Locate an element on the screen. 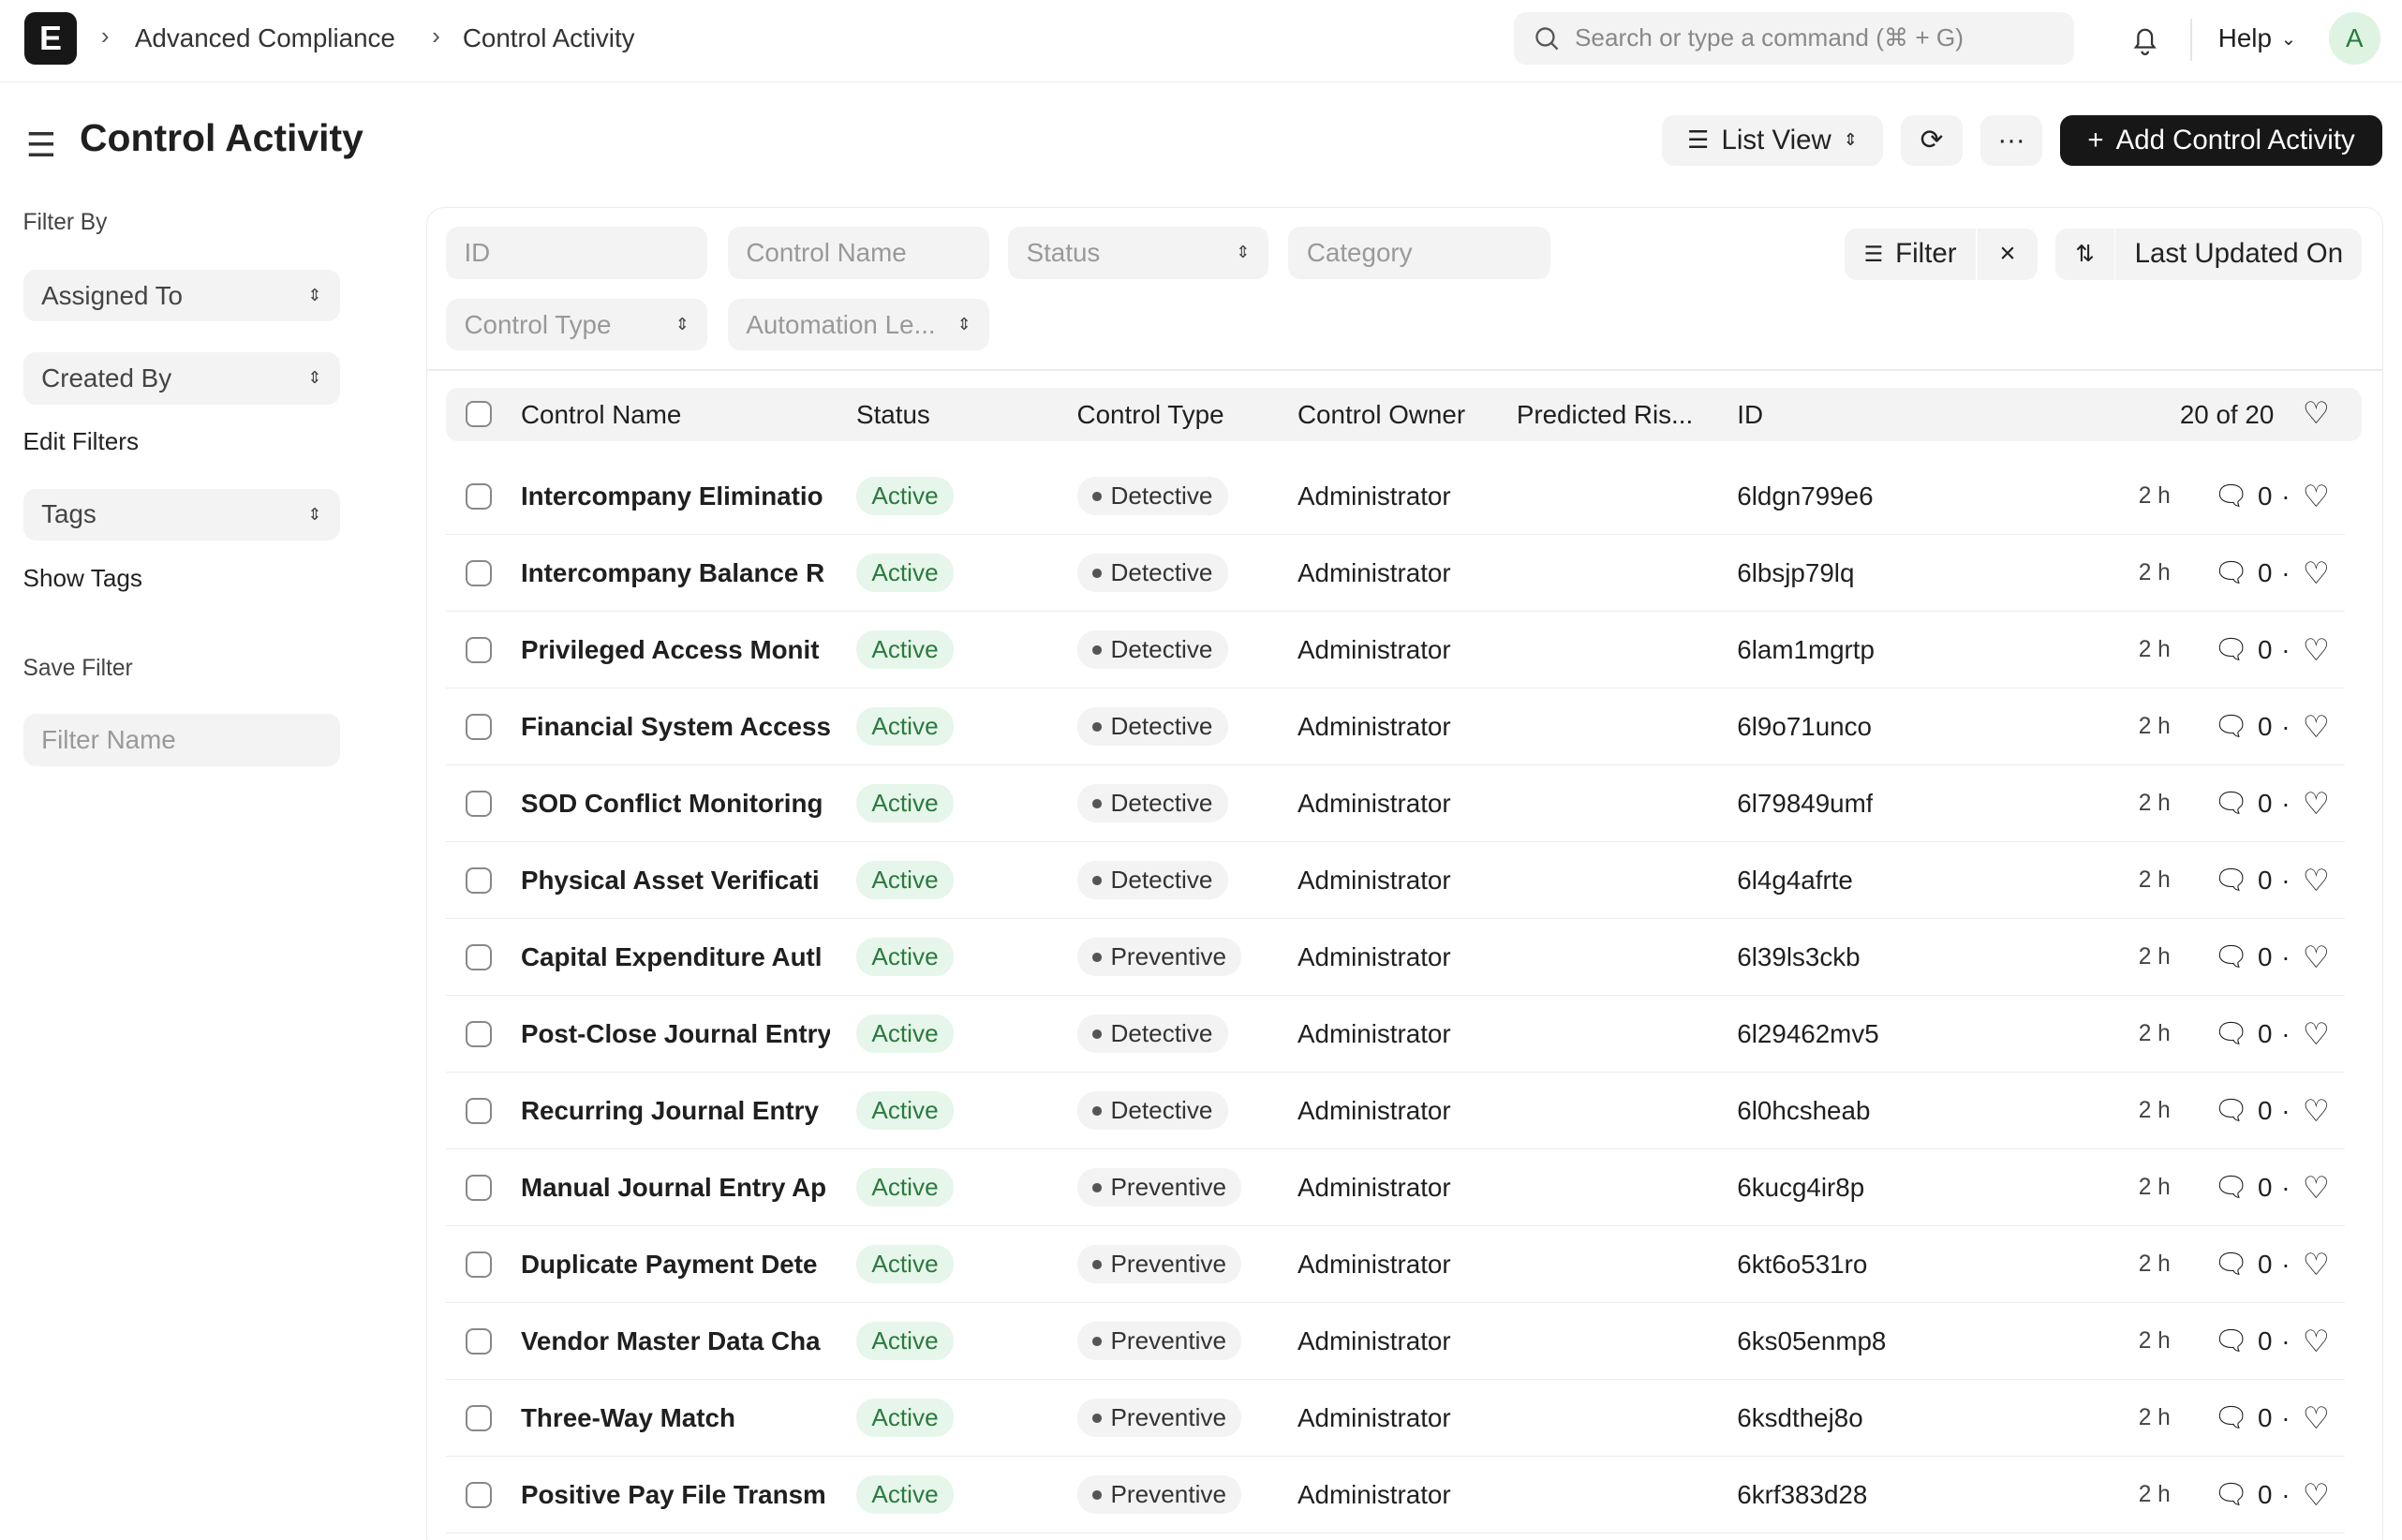 The height and width of the screenshot is (1540, 2402). avatar: A is located at coordinates (2354, 38).